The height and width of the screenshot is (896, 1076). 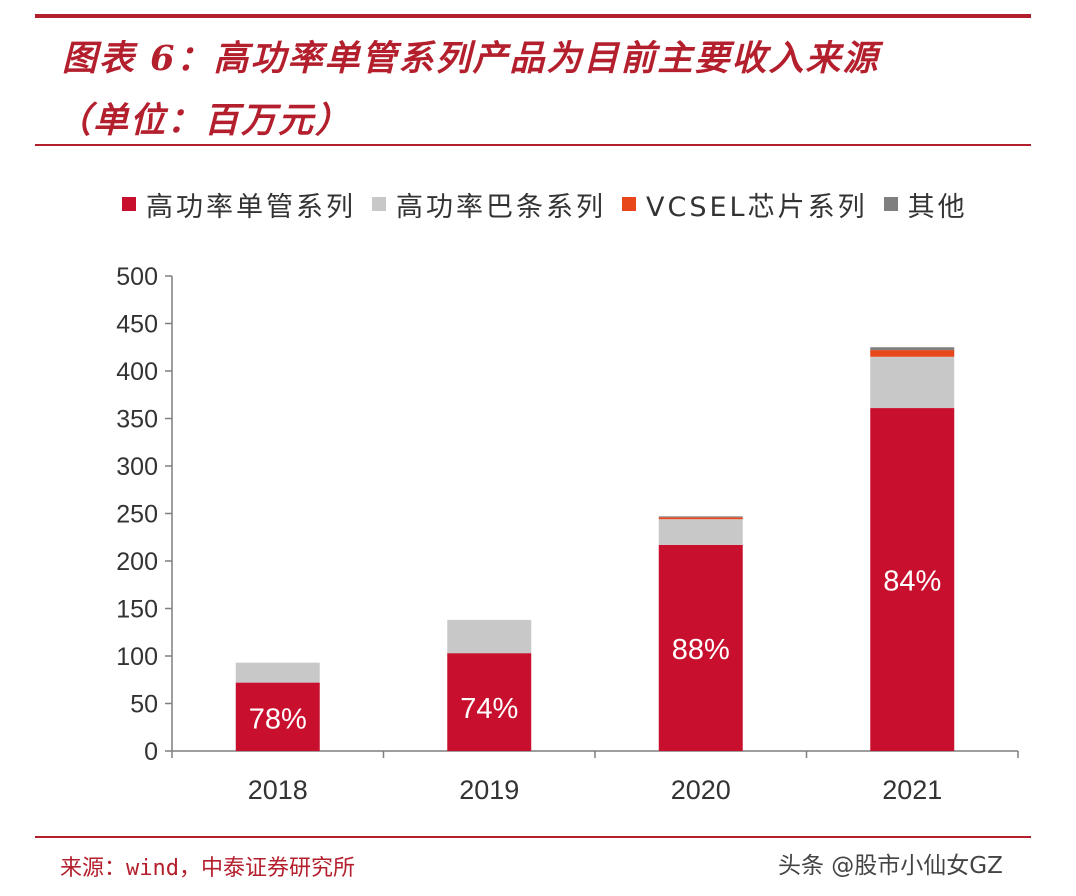 What do you see at coordinates (204, 120) in the screenshot?
I see `chart-title-line-2: （单位：百万元）` at bounding box center [204, 120].